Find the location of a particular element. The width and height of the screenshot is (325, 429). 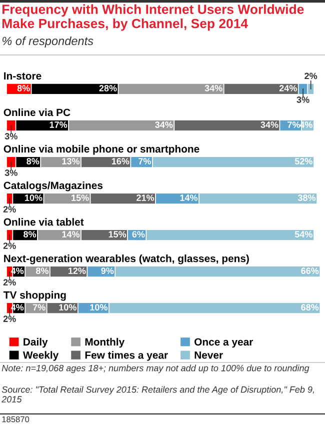

text: 185870 is located at coordinates (16, 419).